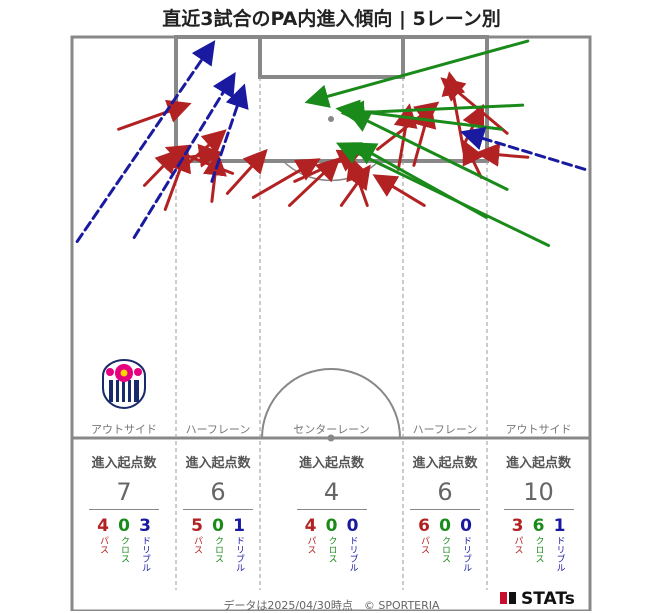 The height and width of the screenshot is (613, 663). I want to click on club-emblem, so click(124, 384).